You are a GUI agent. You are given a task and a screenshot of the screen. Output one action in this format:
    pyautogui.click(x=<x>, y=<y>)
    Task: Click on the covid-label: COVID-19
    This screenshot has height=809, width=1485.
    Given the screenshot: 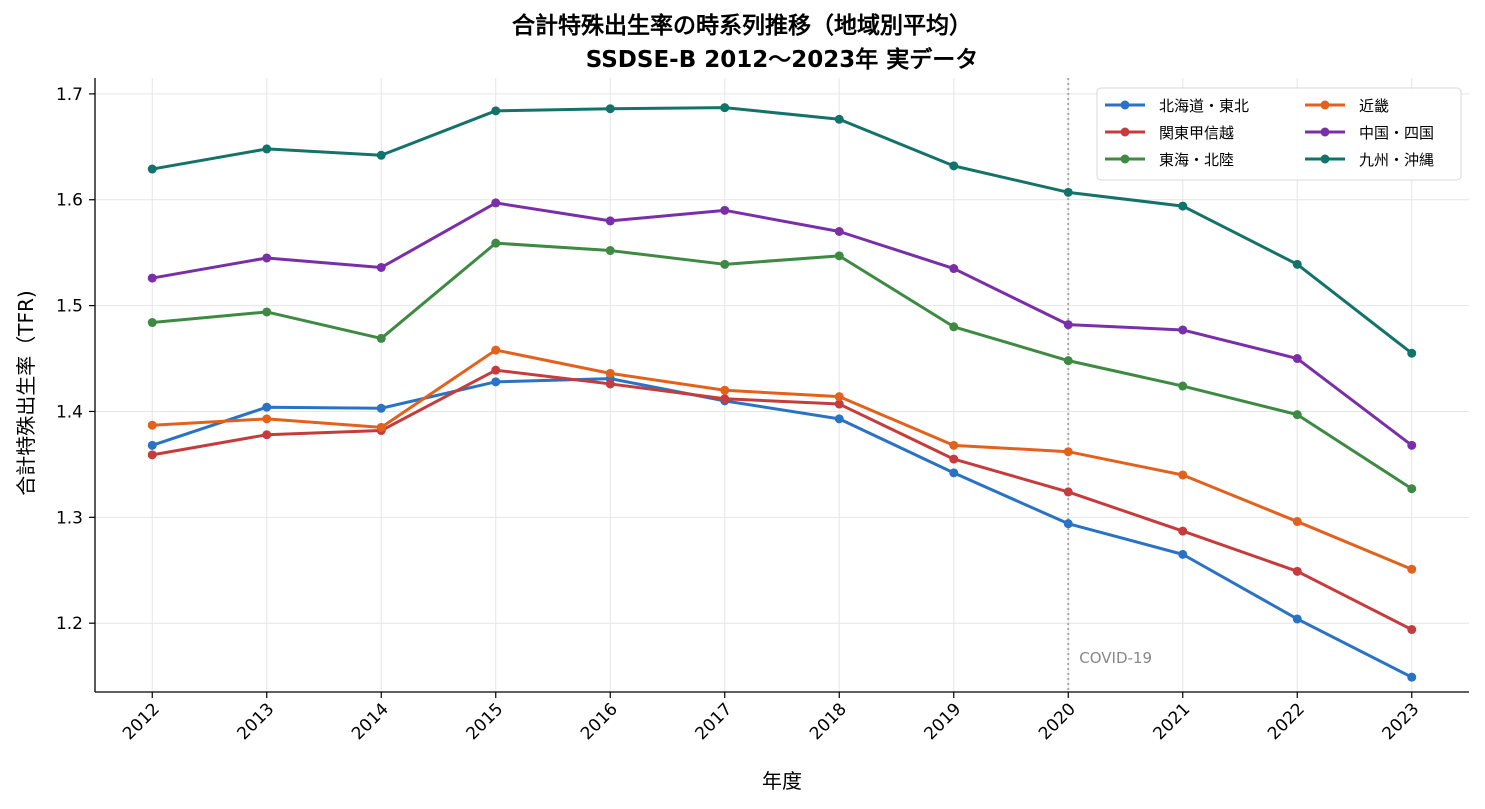 What is the action you would take?
    pyautogui.click(x=1115, y=658)
    